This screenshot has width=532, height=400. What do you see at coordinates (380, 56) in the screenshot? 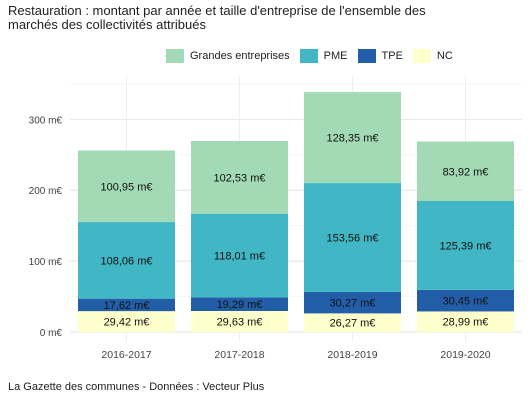
I see `legend-item: TPE` at bounding box center [380, 56].